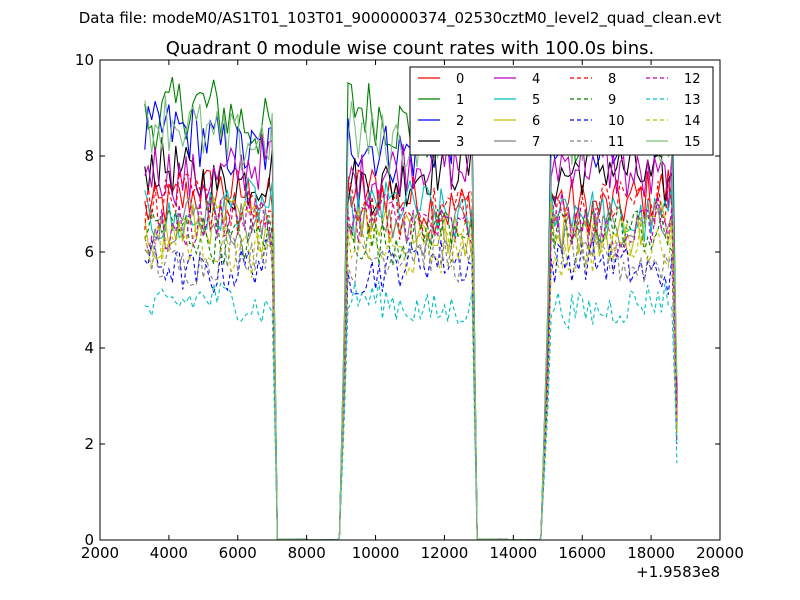 This screenshot has height=600, width=800. Describe the element at coordinates (89, 156) in the screenshot. I see `y-tick-label: 8` at that location.